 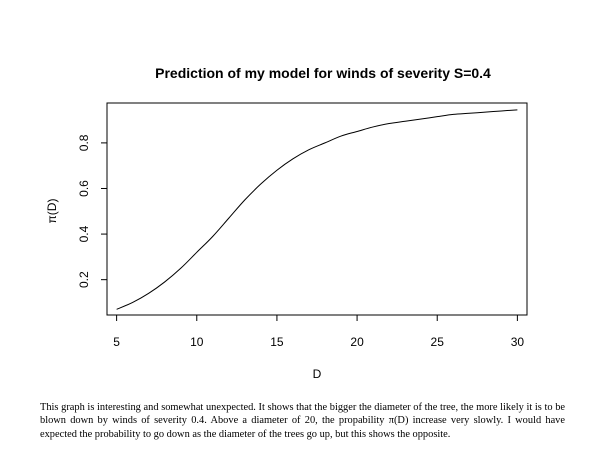 I want to click on x-tick-label: 20, so click(x=357, y=342).